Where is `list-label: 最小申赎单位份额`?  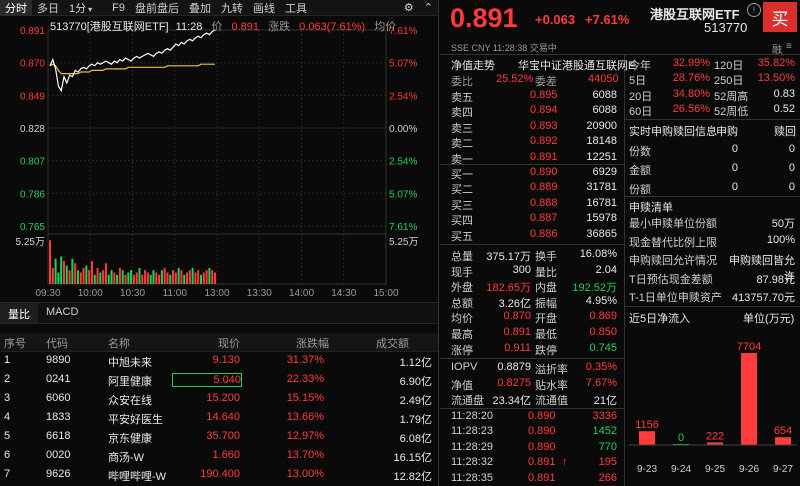
list-label: 最小申赎单位份额 is located at coordinates (673, 224).